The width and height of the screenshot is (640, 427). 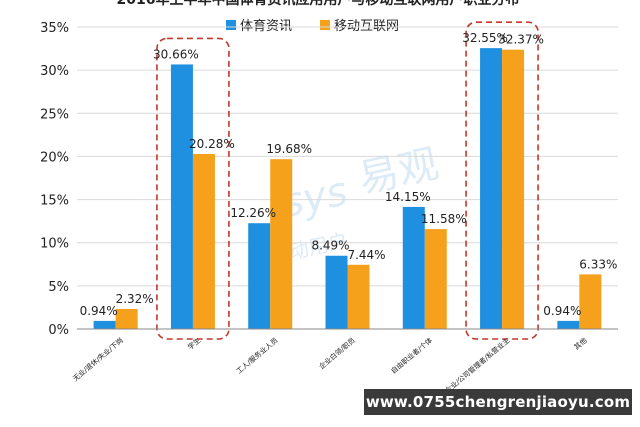 I want to click on x-tick-label: 企业白领/职员, so click(x=337, y=353).